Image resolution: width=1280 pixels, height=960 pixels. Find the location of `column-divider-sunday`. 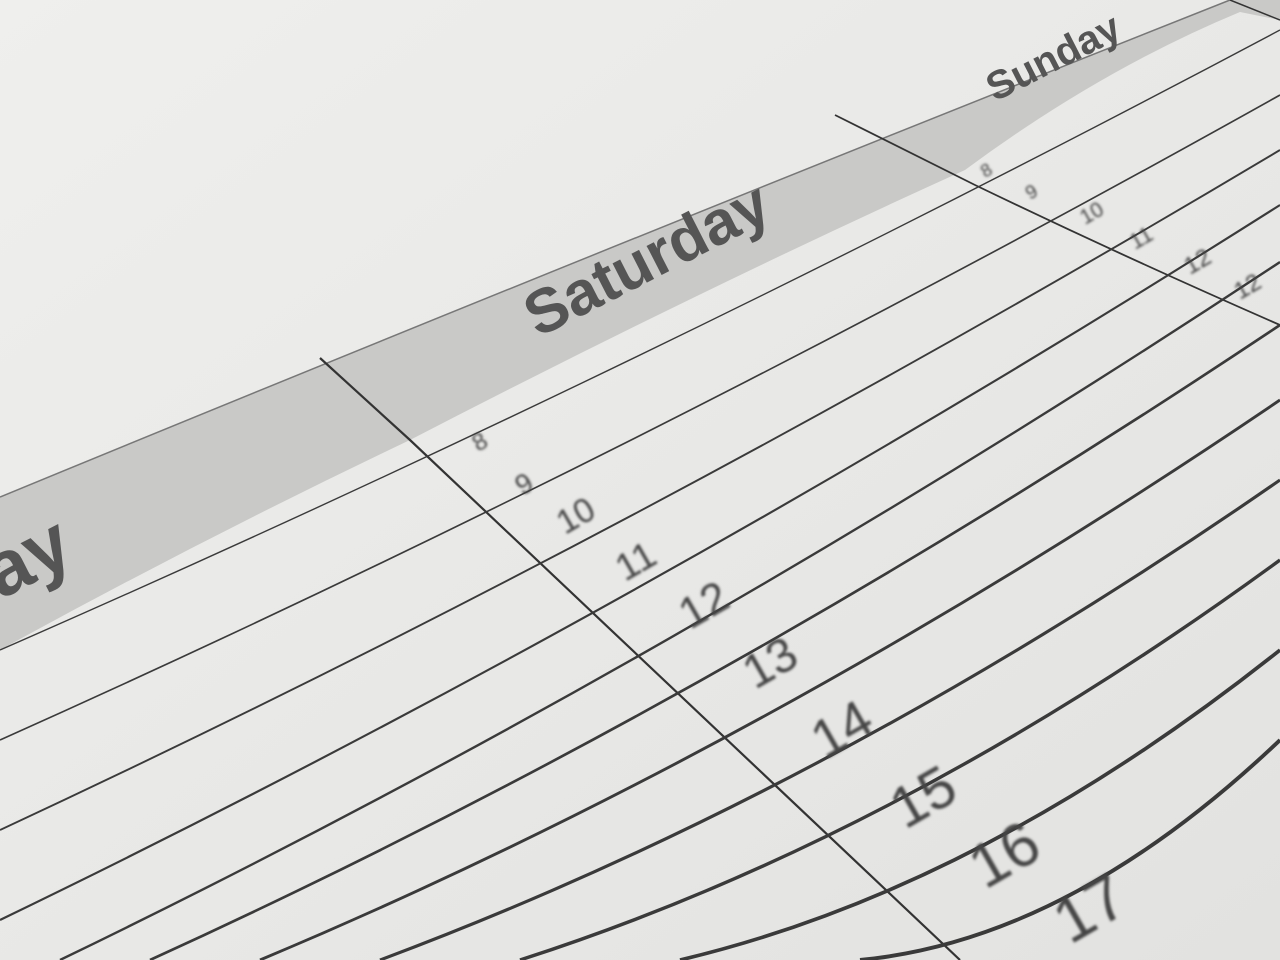

column-divider-sunday is located at coordinates (1057, 220).